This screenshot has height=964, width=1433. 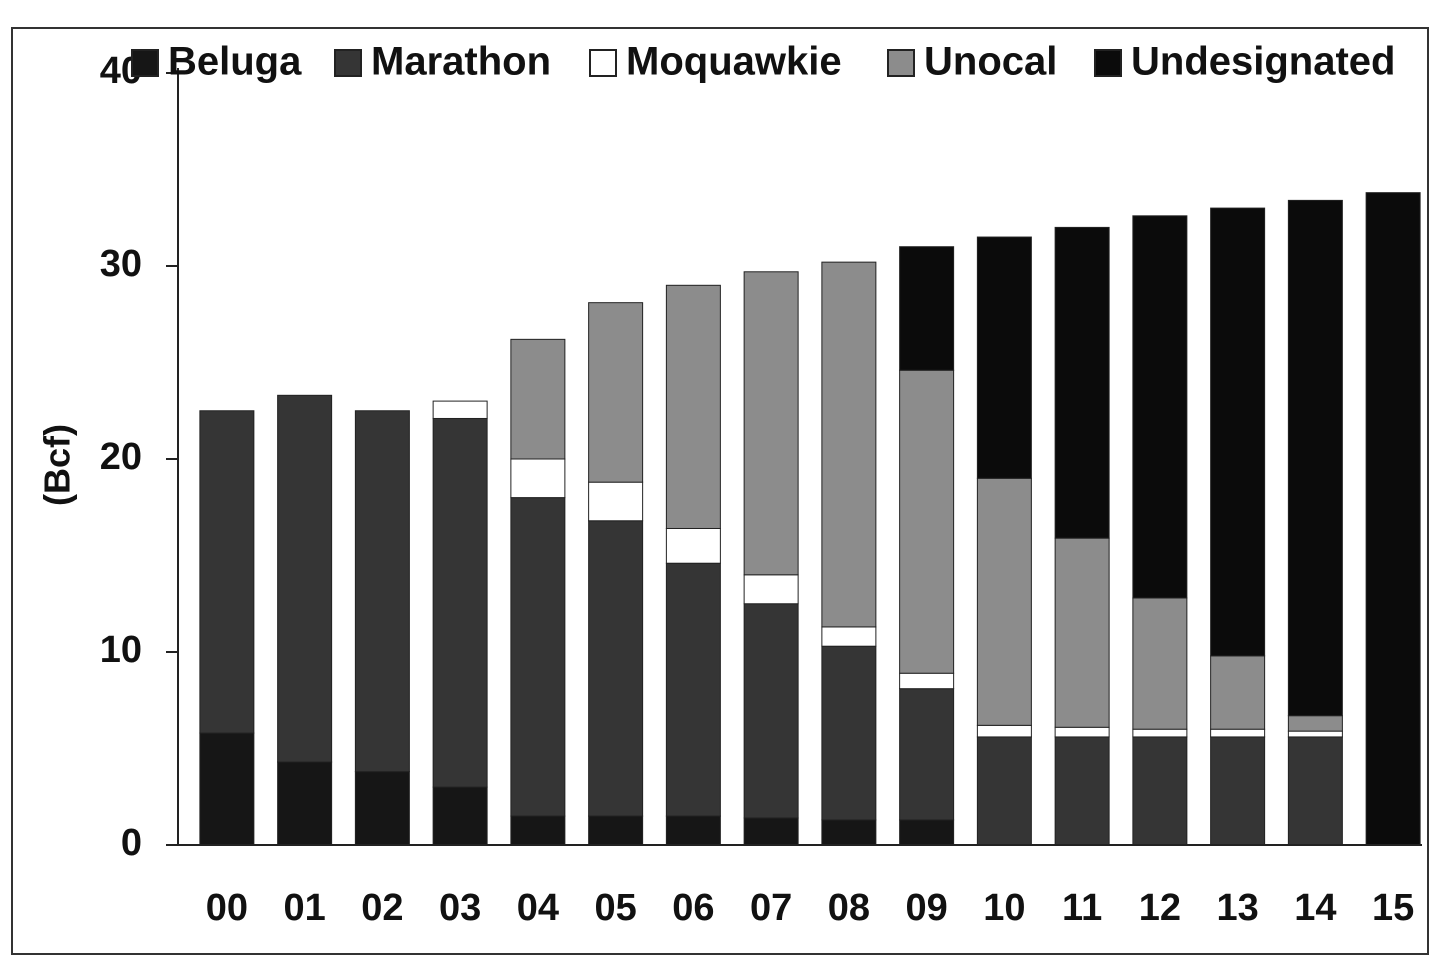 What do you see at coordinates (304, 908) in the screenshot?
I see `x-tick-label: 01` at bounding box center [304, 908].